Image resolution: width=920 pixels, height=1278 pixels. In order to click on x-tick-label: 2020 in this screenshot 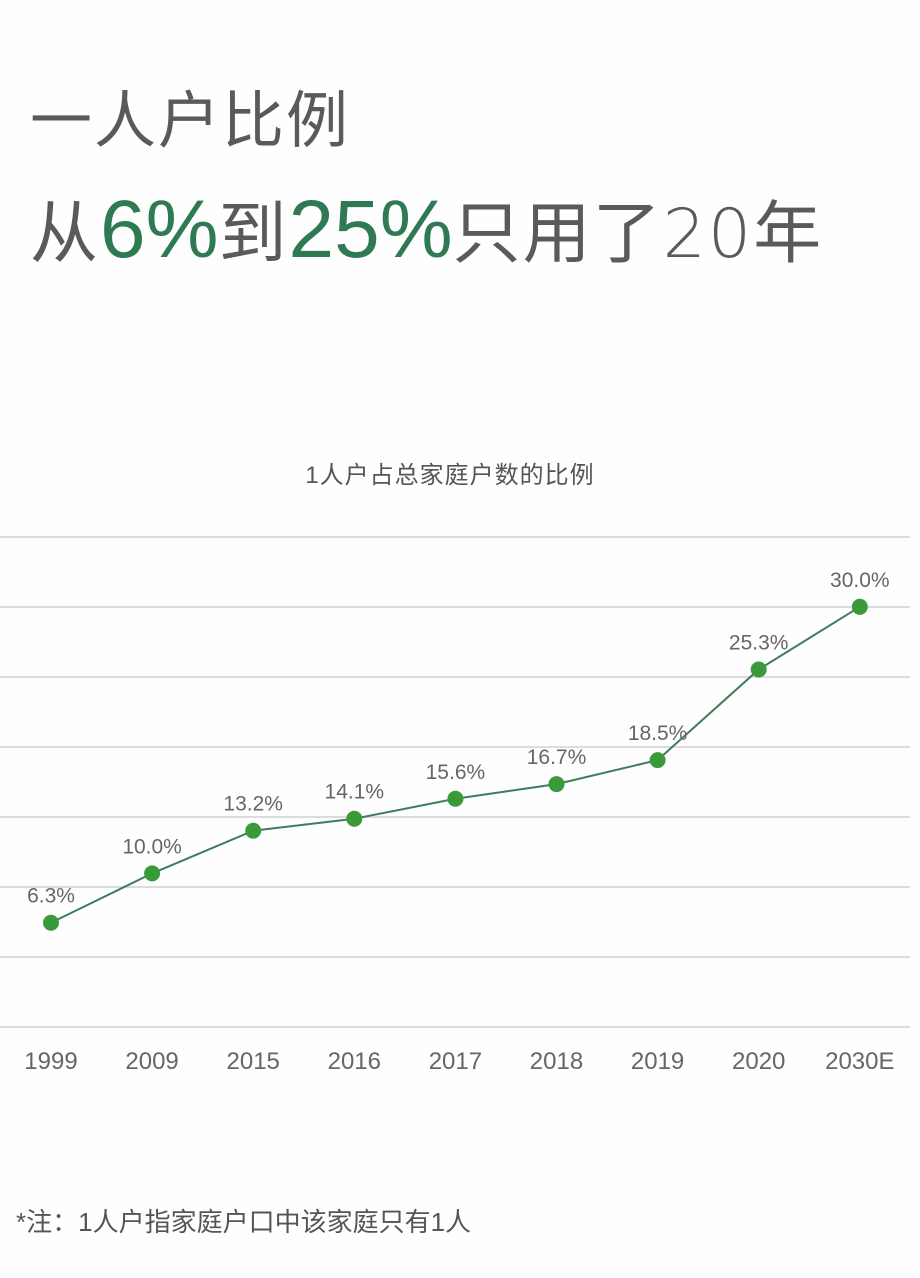, I will do `click(758, 1061)`.